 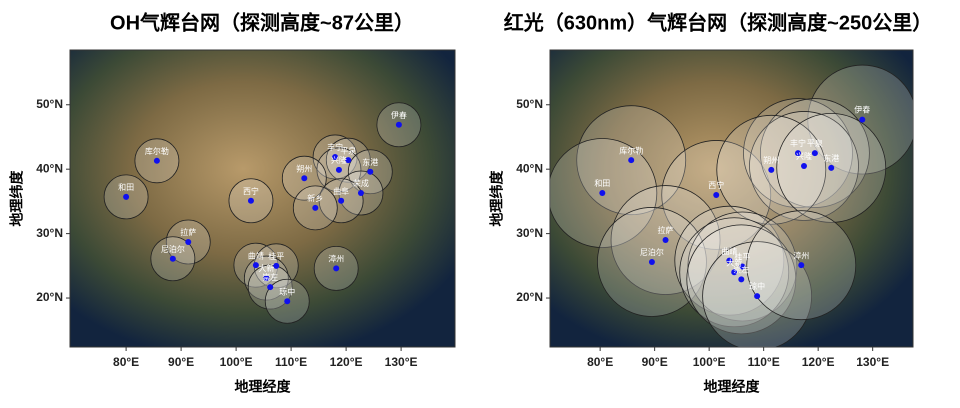 I want to click on station-label: 荣成, so click(x=361, y=183).